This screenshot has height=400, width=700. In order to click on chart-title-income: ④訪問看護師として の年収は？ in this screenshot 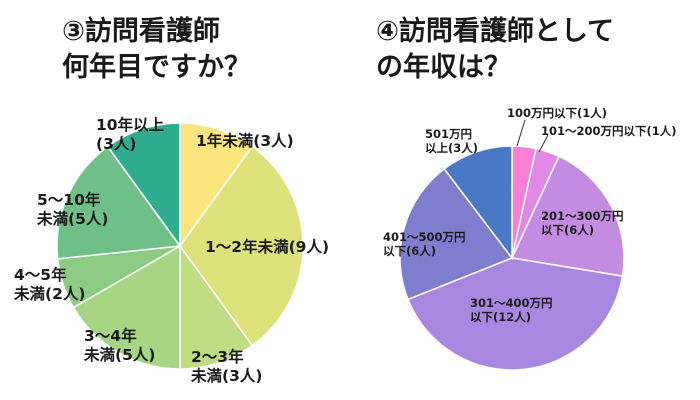, I will do `click(495, 49)`.